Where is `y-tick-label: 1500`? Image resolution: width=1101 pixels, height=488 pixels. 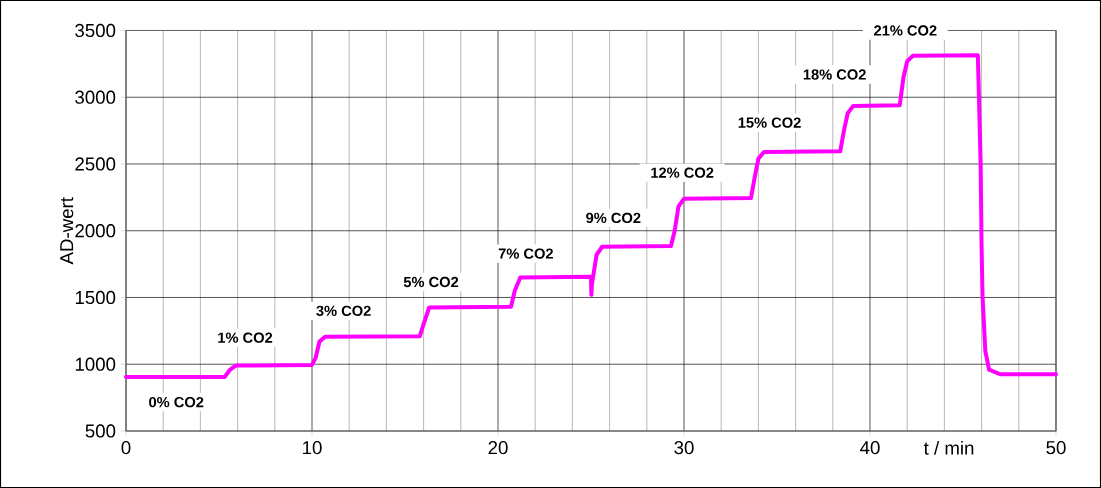 y-tick-label: 1500 is located at coordinates (95, 297).